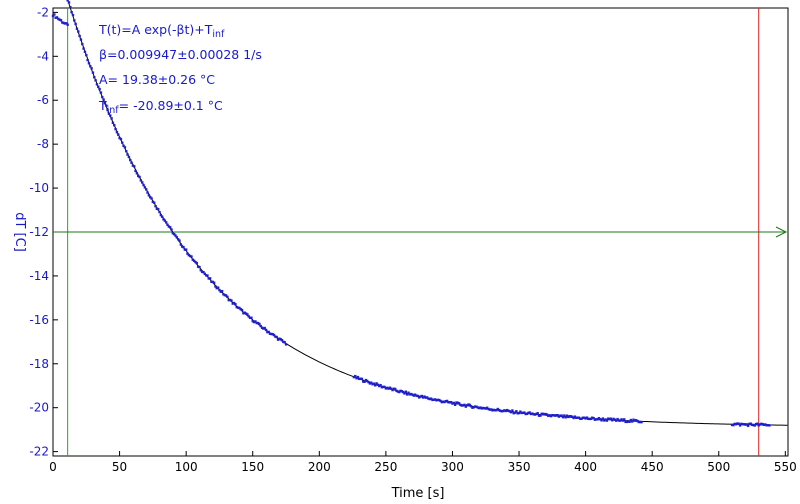 The image size is (800, 504). Describe the element at coordinates (252, 467) in the screenshot. I see `x-tick-label: 150` at that location.